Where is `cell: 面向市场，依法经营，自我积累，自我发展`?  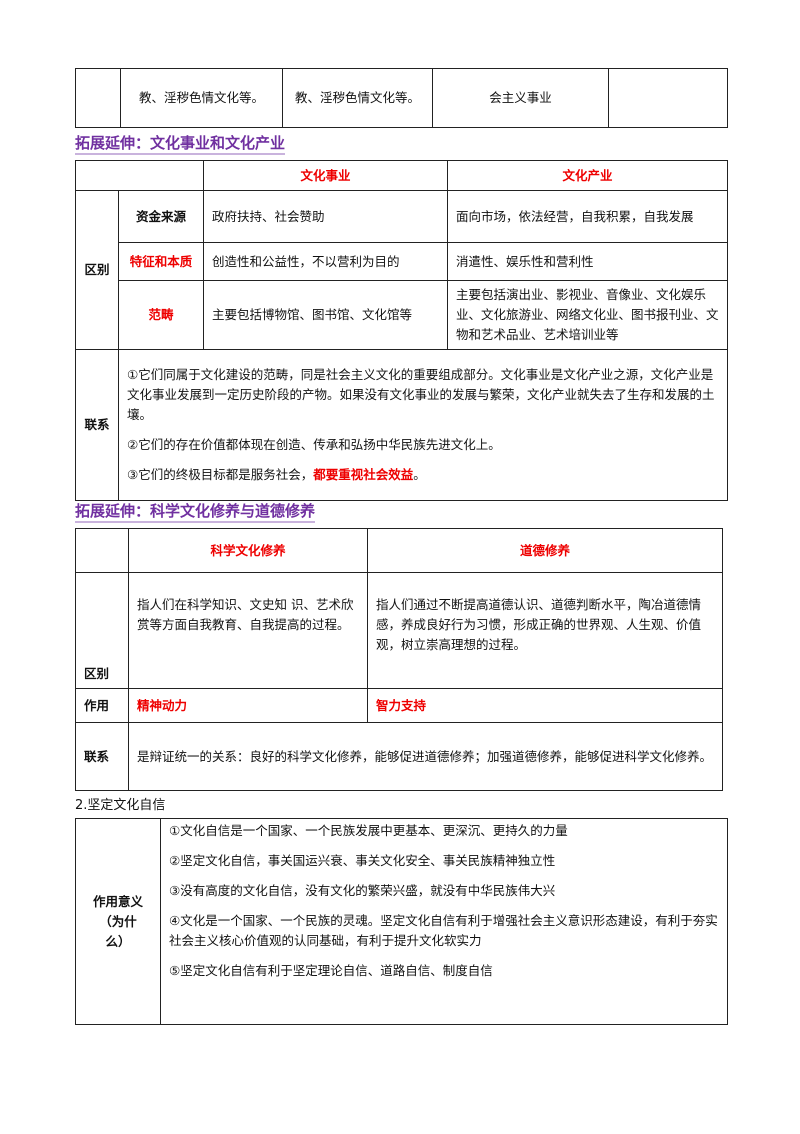 cell: 面向市场，依法经营，自我积累，自我发展 is located at coordinates (587, 216).